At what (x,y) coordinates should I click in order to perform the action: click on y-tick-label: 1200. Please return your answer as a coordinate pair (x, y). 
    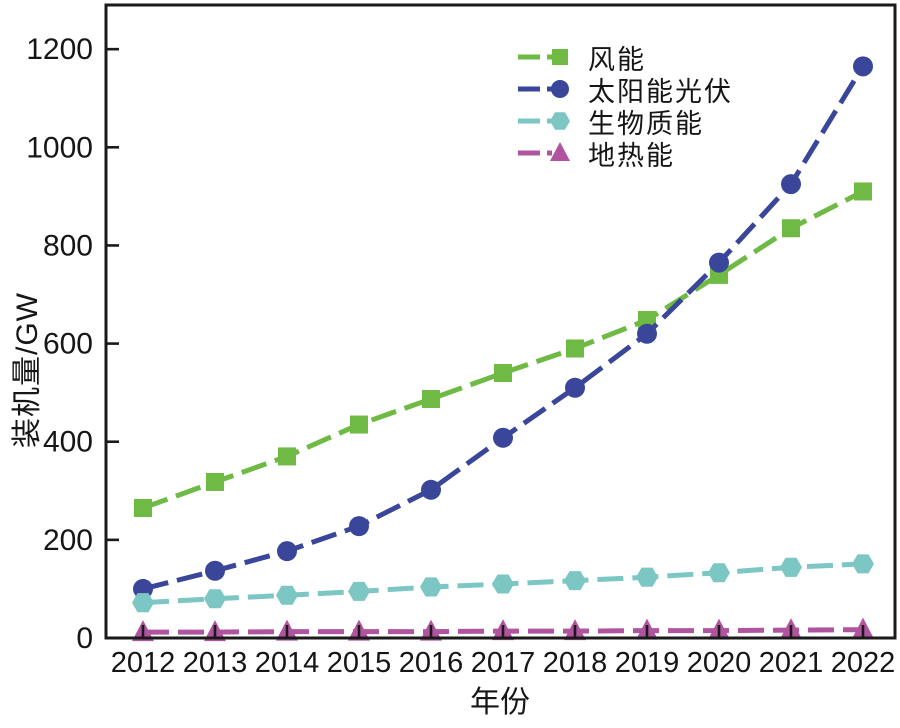
    Looking at the image, I should click on (59, 49).